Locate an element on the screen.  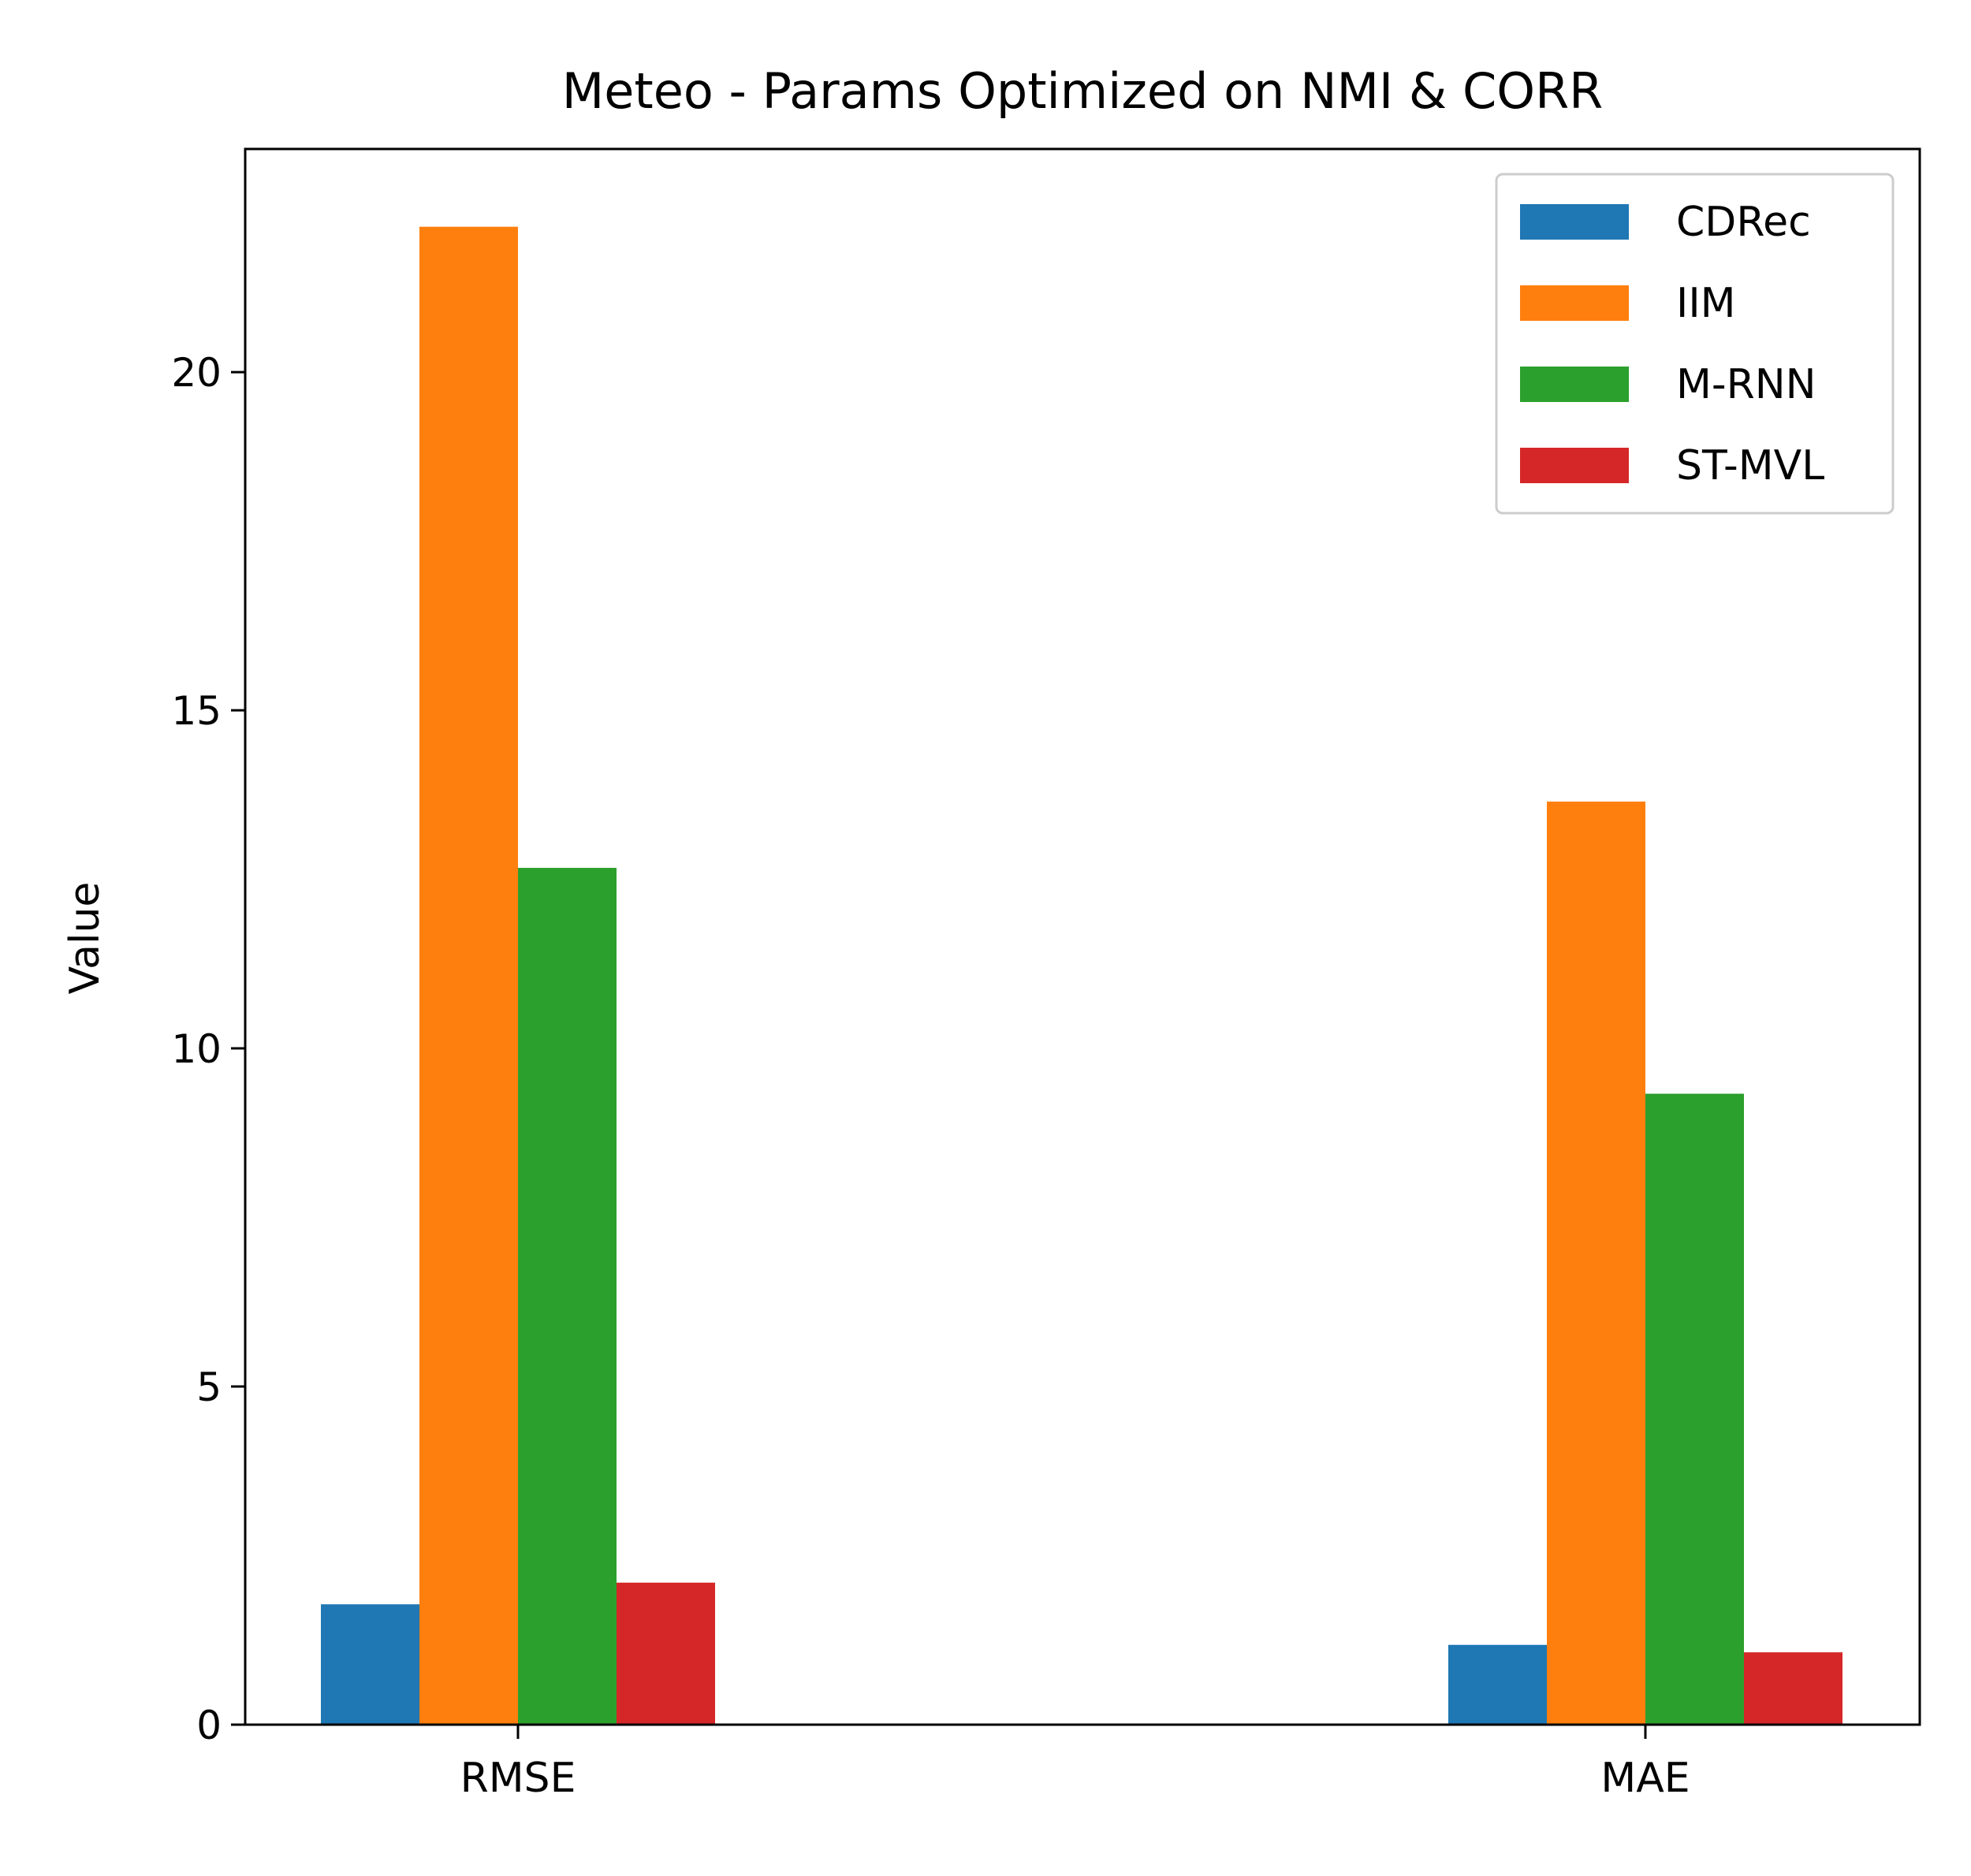
legend-box is located at coordinates (1695, 344).